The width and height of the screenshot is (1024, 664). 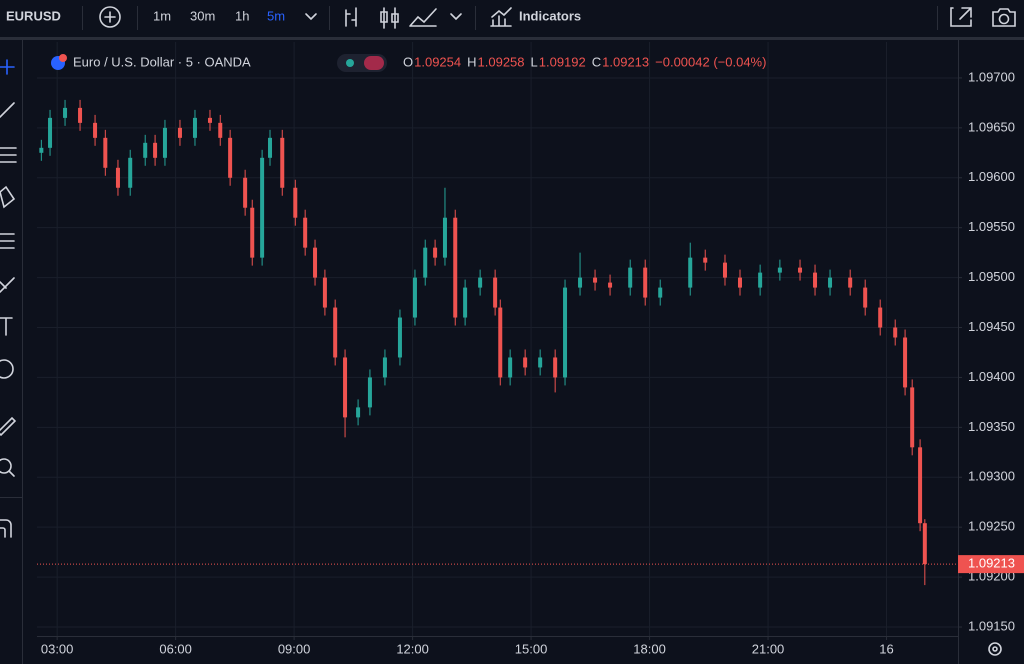 I want to click on y-tick-label: 1.09650, so click(x=991, y=126).